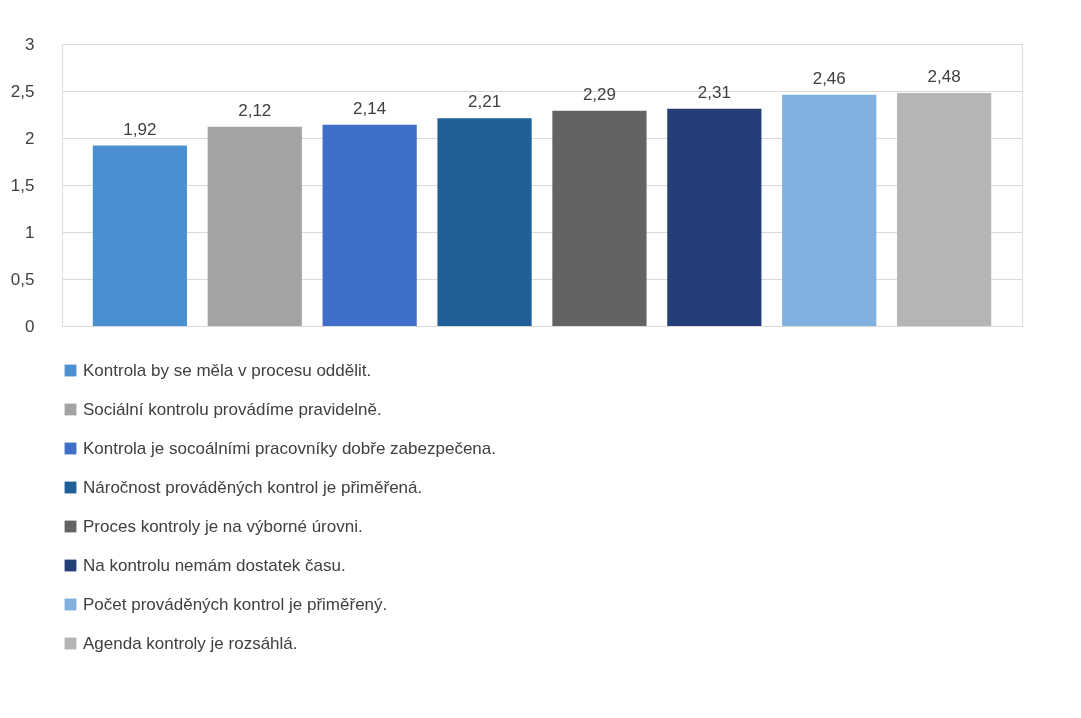 This screenshot has width=1081, height=718. Describe the element at coordinates (289, 448) in the screenshot. I see `legend-label: Kontrola je socoálními pracovníky dobře zabezpečena.` at that location.